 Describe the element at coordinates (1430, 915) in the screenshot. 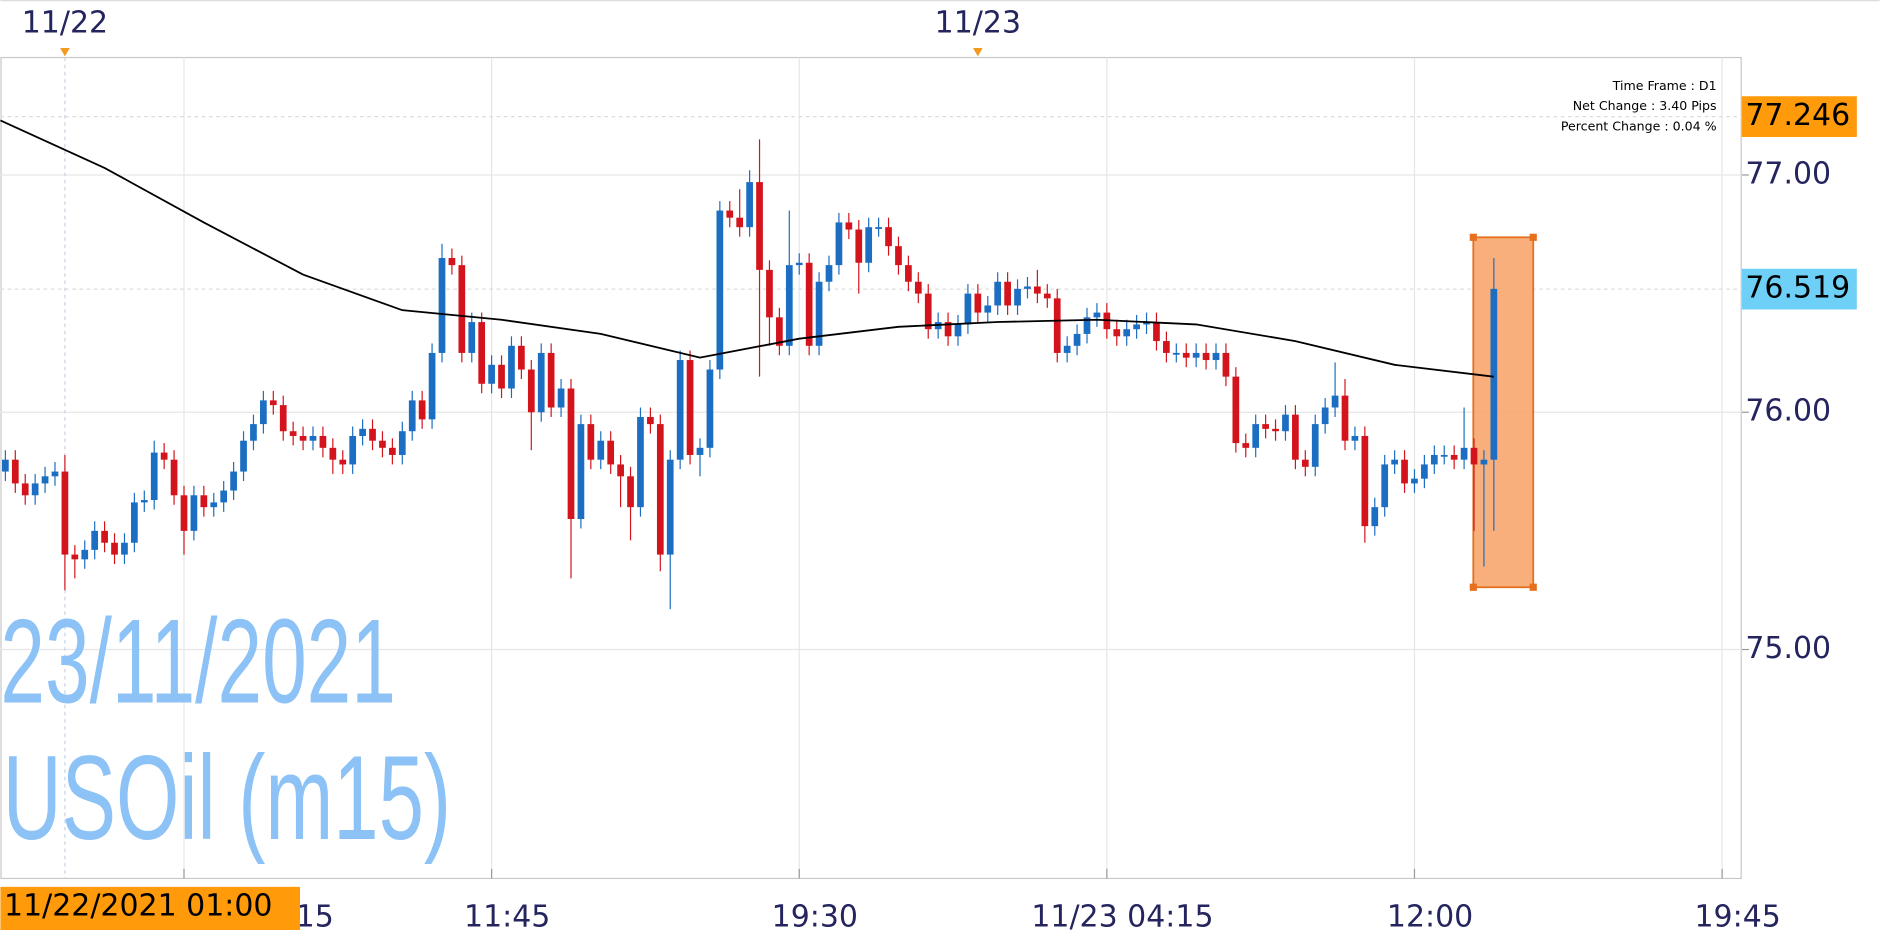

I see `x-tick-label: 12:00` at that location.